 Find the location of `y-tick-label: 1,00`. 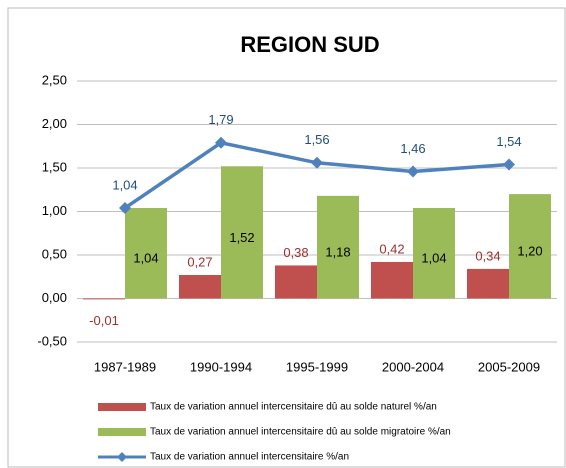

y-tick-label: 1,00 is located at coordinates (54, 210).